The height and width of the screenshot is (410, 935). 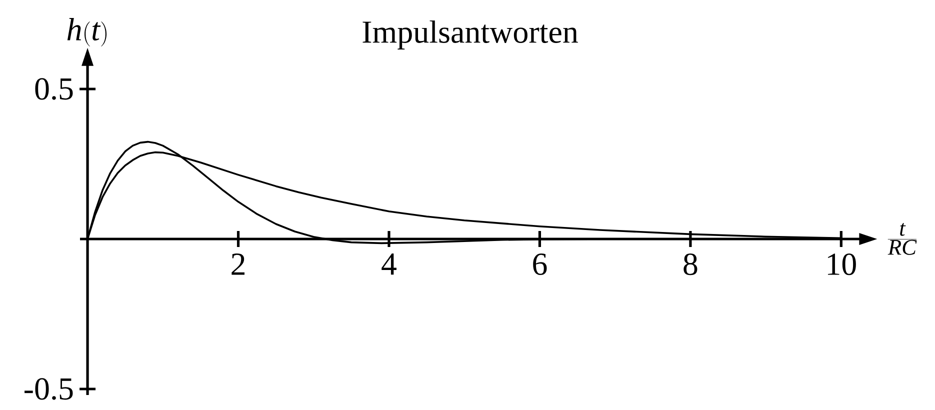 I want to click on y-tick-label: -0.5, so click(x=48, y=389).